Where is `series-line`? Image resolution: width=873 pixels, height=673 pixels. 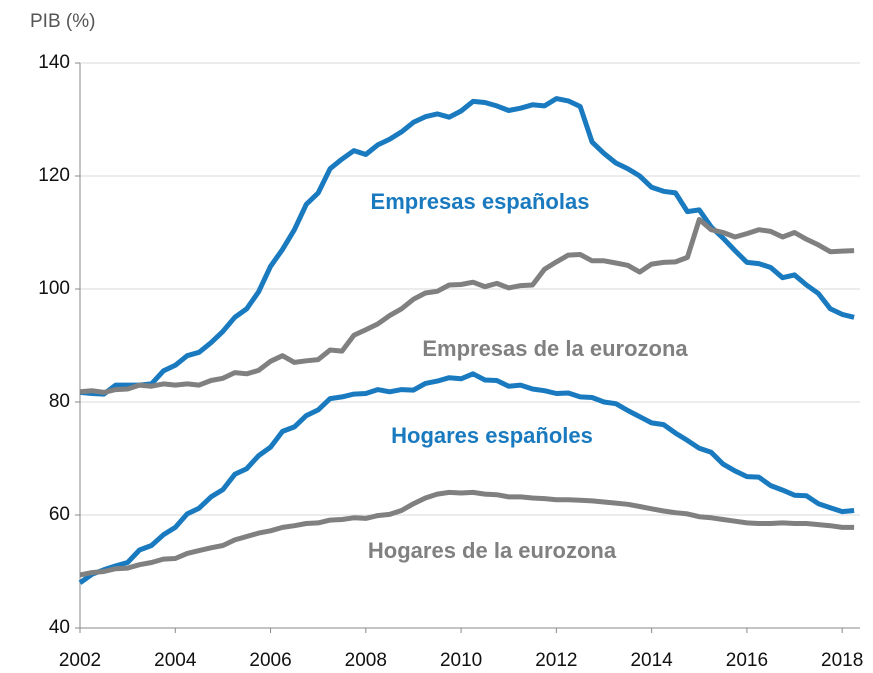 series-line is located at coordinates (467, 533).